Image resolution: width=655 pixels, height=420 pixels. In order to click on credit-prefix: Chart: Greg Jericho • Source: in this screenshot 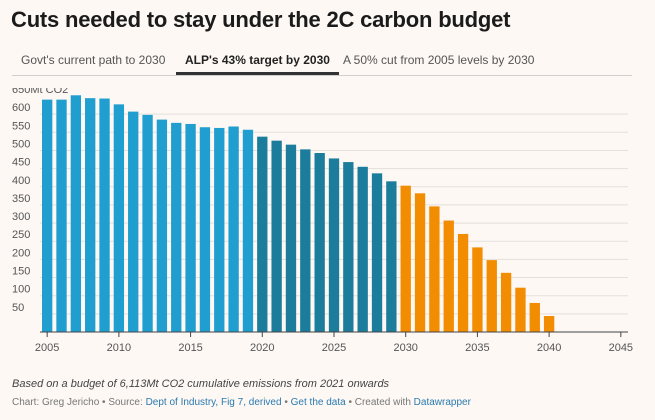, I will do `click(77, 402)`.